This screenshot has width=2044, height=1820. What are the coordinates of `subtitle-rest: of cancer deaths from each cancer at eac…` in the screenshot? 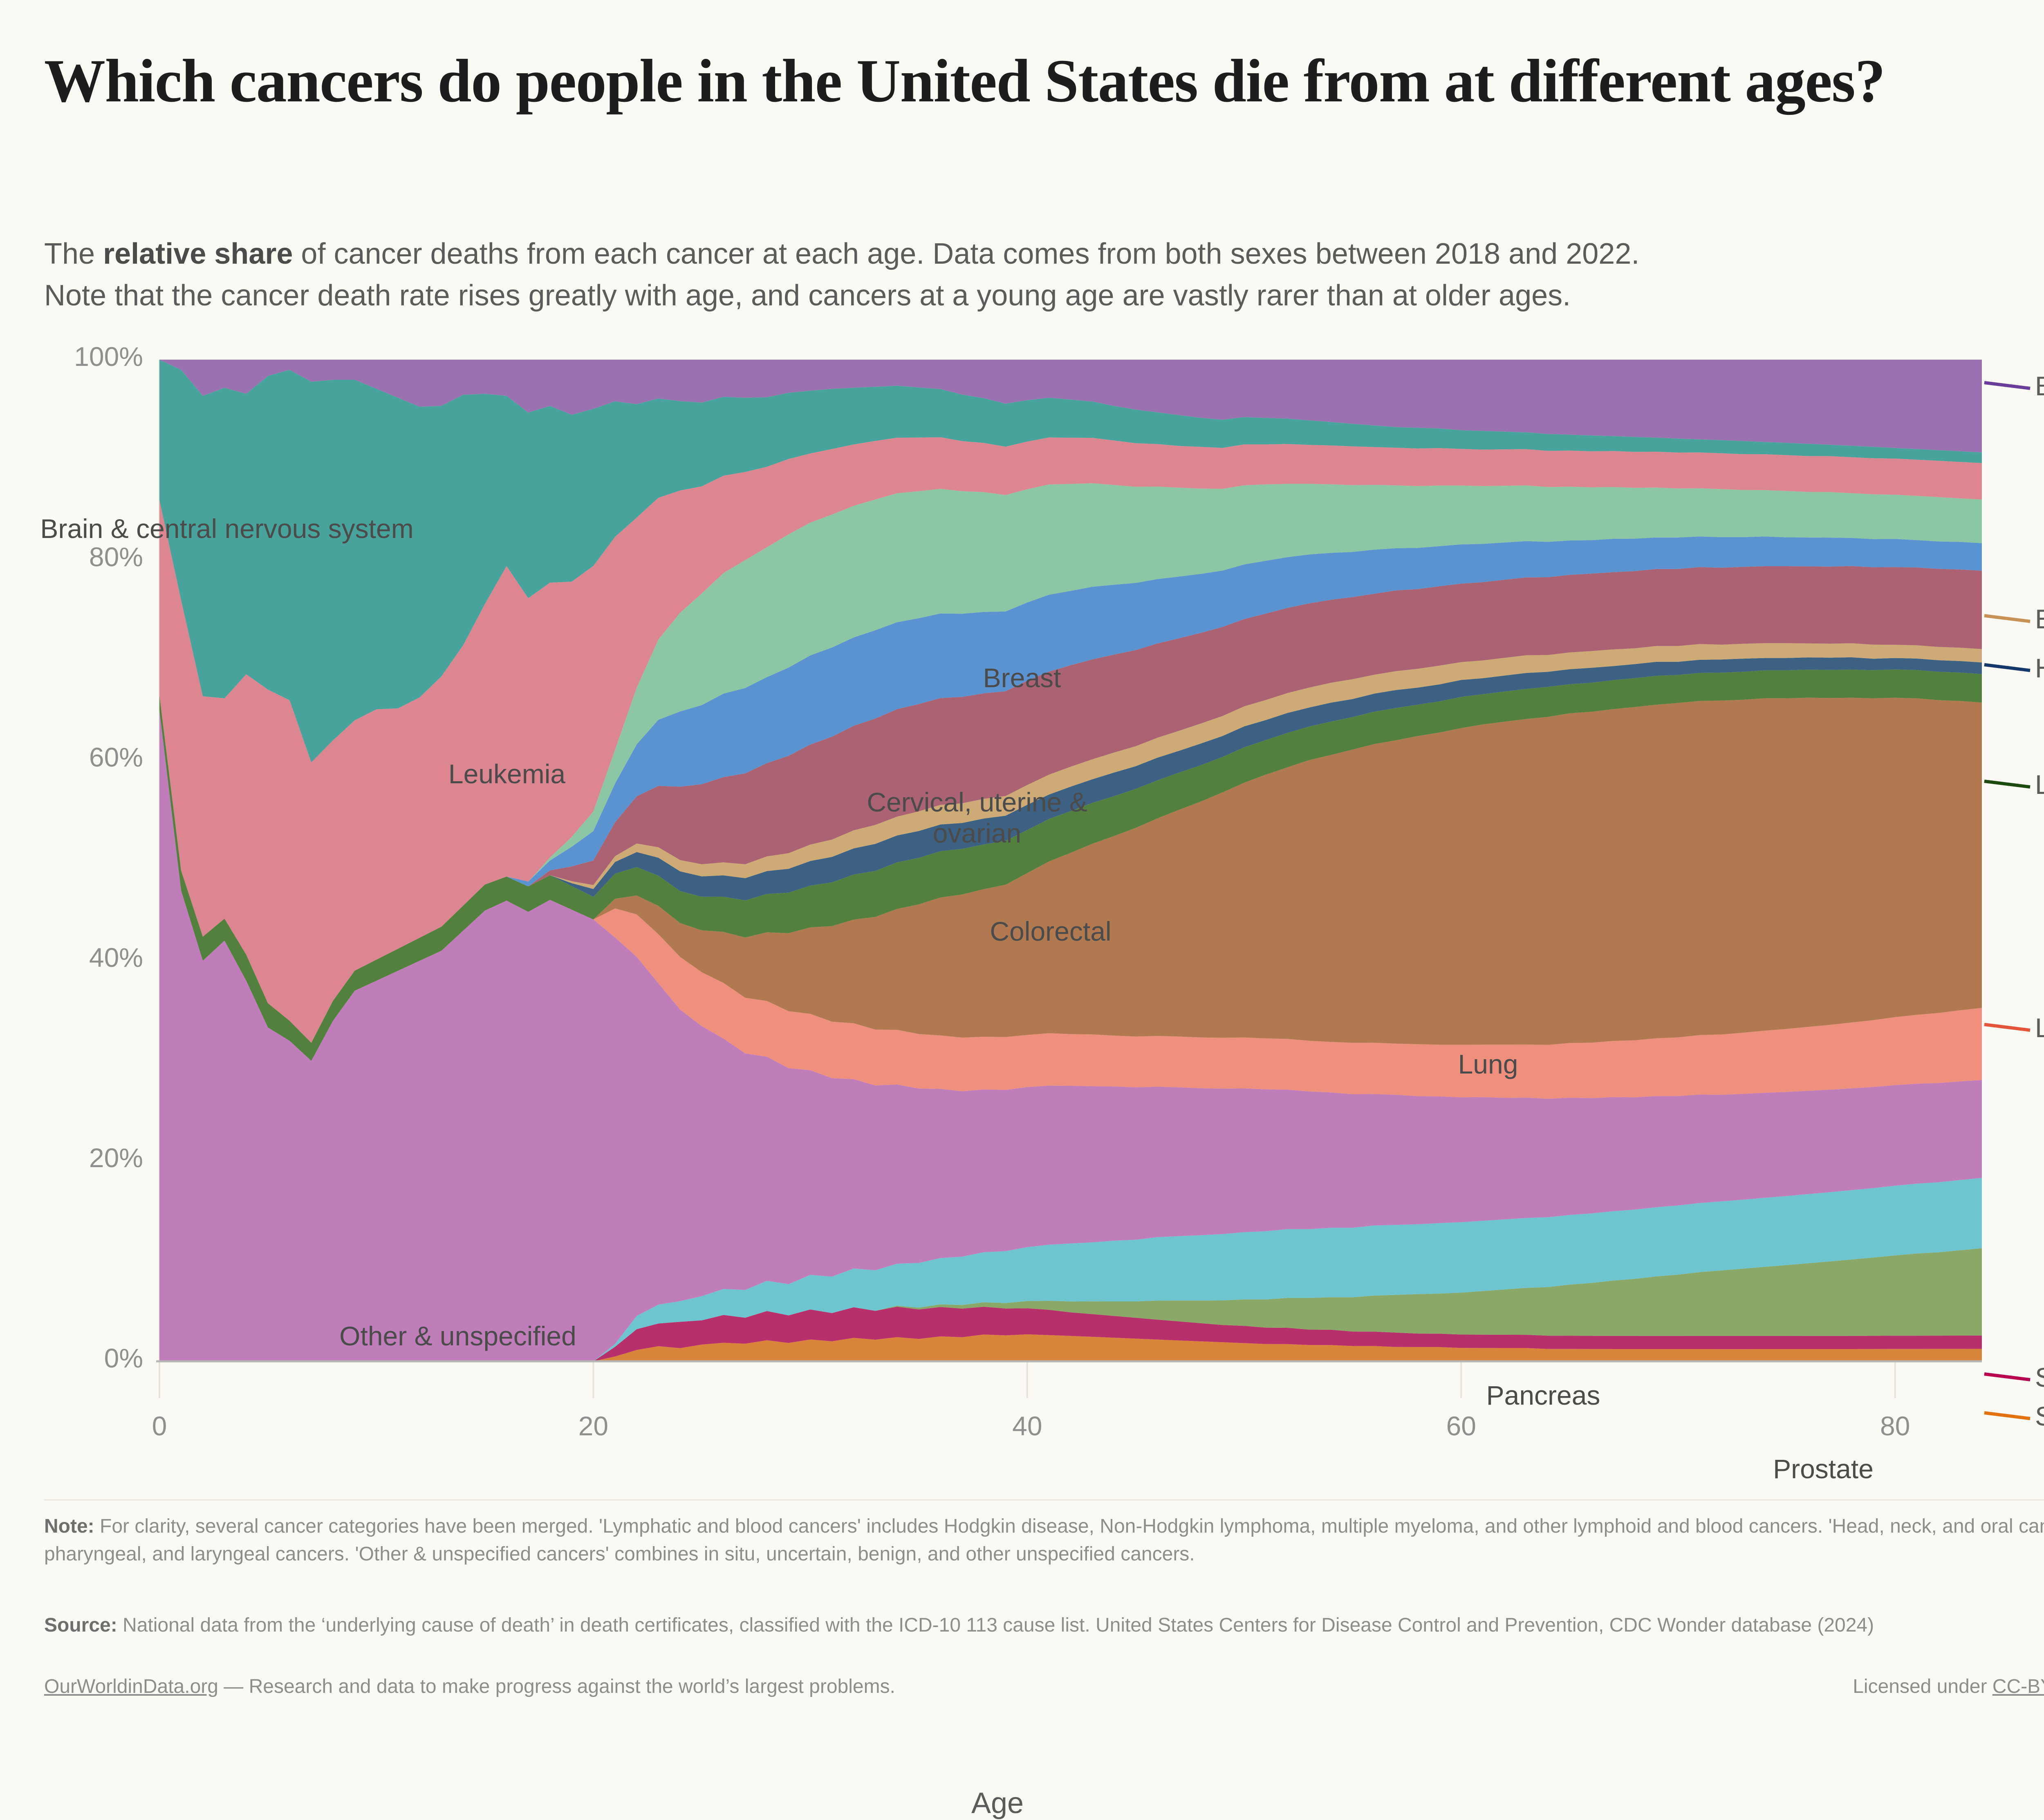 It's located at (967, 254).